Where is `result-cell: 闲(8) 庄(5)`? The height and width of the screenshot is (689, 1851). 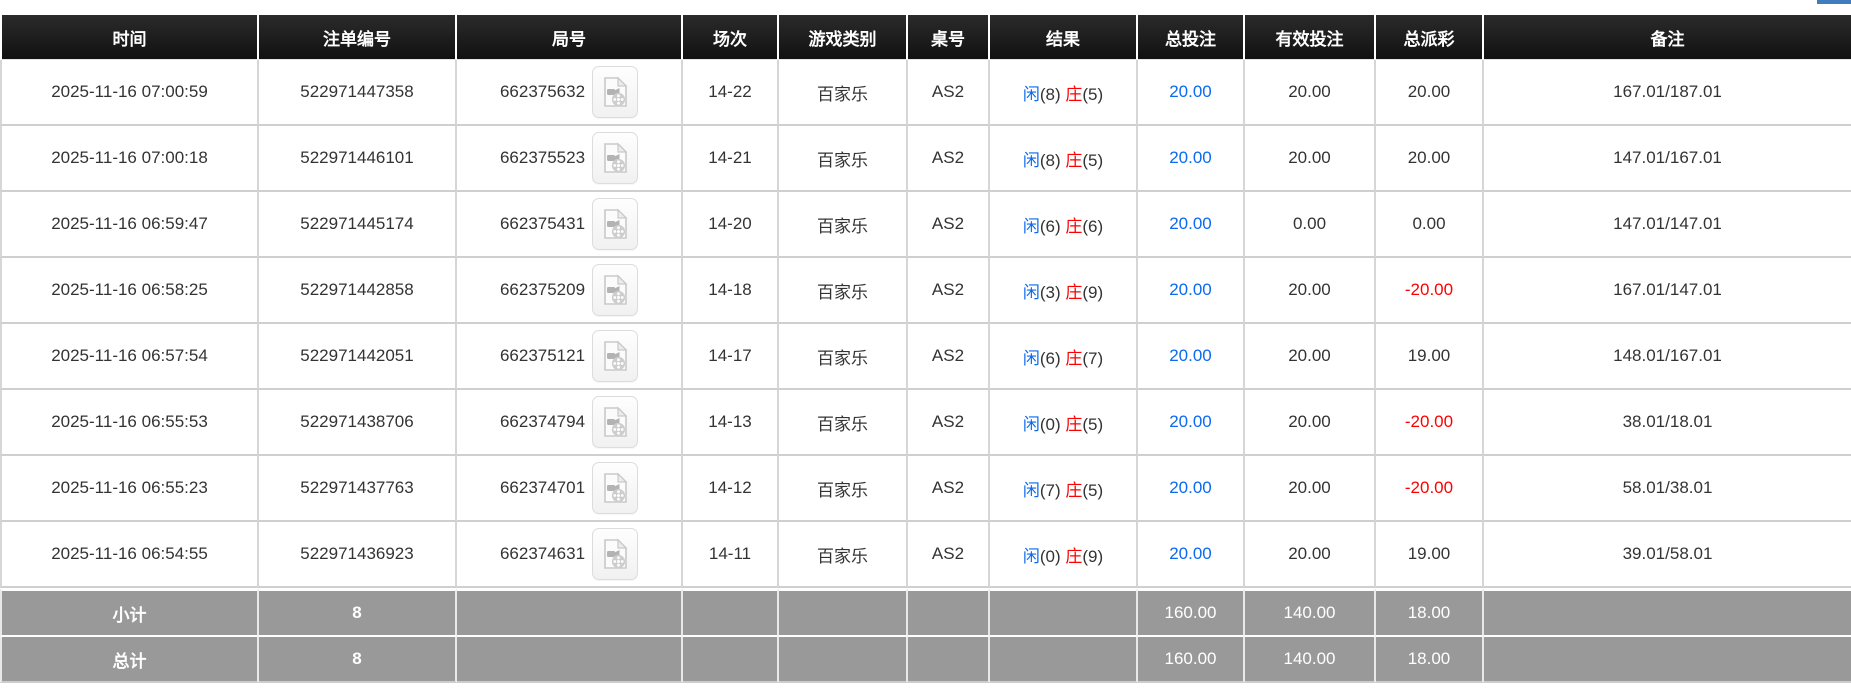 result-cell: 闲(8) 庄(5) is located at coordinates (1064, 93).